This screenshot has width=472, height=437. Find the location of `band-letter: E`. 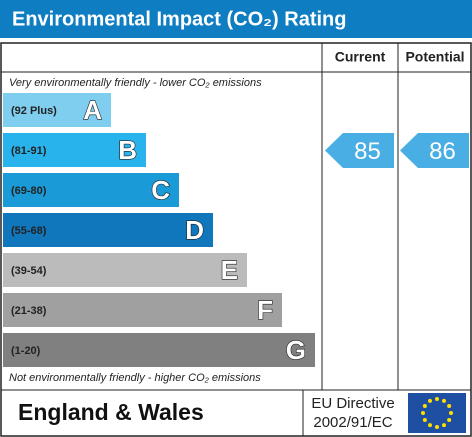

band-letter: E is located at coordinates (229, 270).